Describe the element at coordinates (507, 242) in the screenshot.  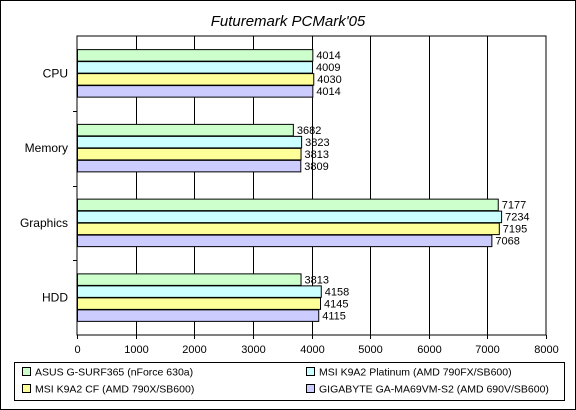
I see `data-label: 7068` at that location.